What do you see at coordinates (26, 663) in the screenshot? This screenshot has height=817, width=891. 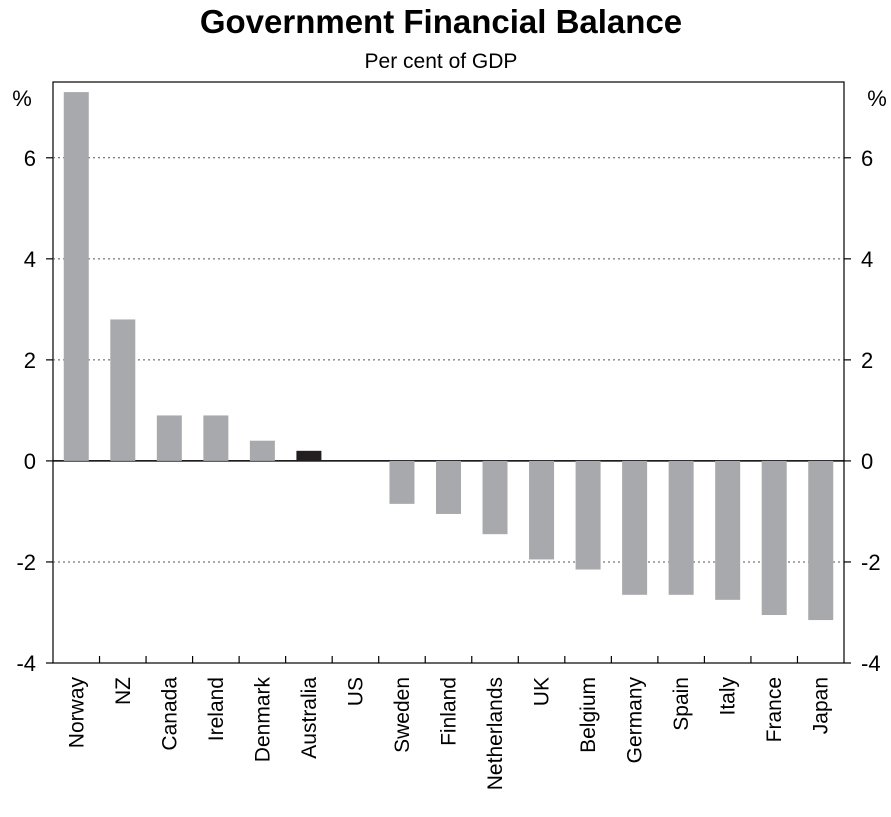 I see `y-tick-label-left: -4` at bounding box center [26, 663].